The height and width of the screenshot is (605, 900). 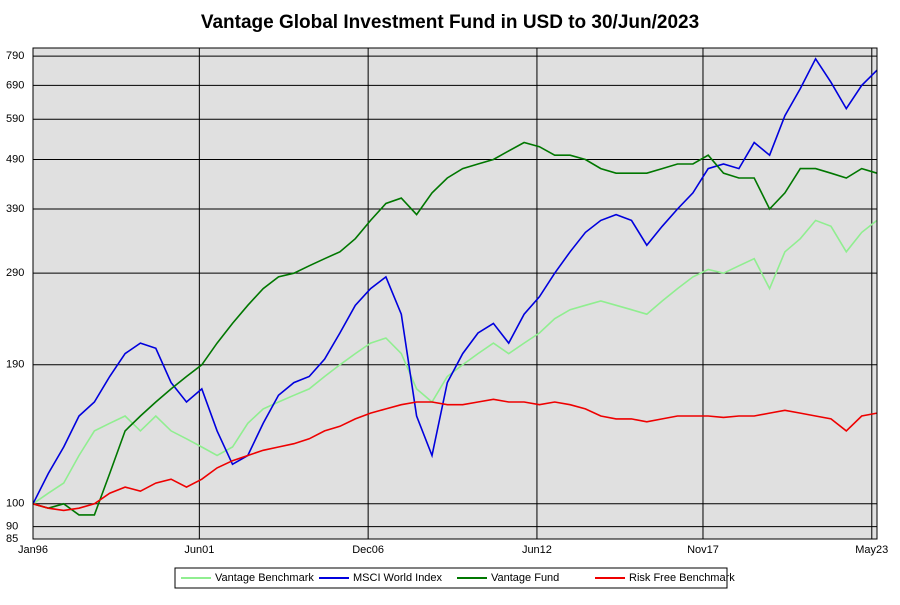 What do you see at coordinates (15, 209) in the screenshot?
I see `y-tick-label: 390` at bounding box center [15, 209].